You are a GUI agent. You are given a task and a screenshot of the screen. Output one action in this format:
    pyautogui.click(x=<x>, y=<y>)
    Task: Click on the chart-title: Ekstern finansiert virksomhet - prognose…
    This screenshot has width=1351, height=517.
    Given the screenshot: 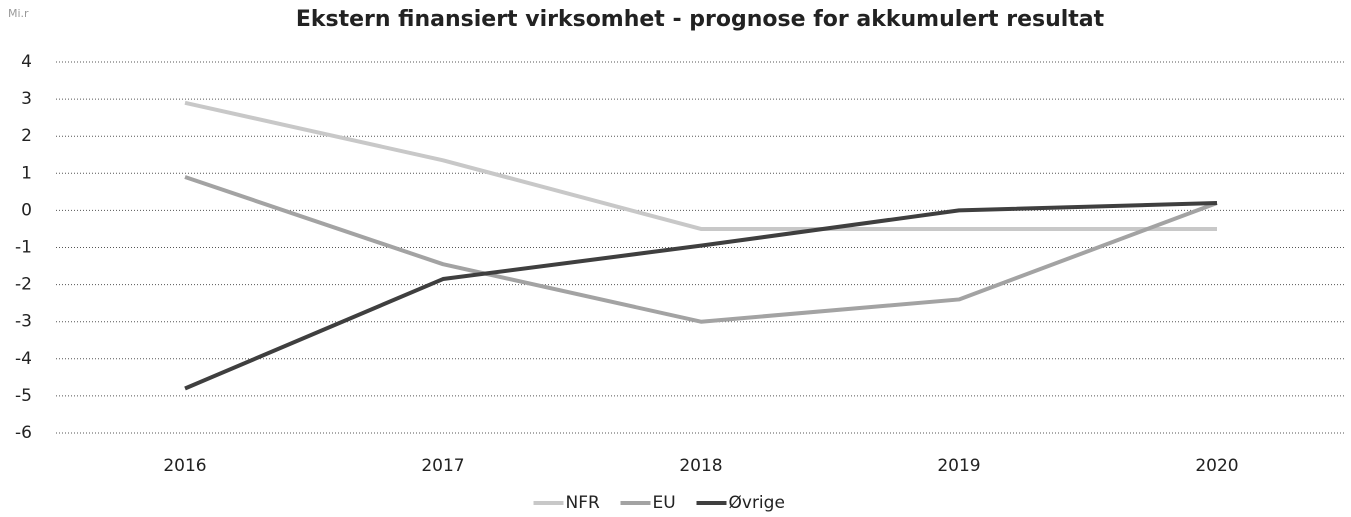 What is the action you would take?
    pyautogui.click(x=700, y=19)
    